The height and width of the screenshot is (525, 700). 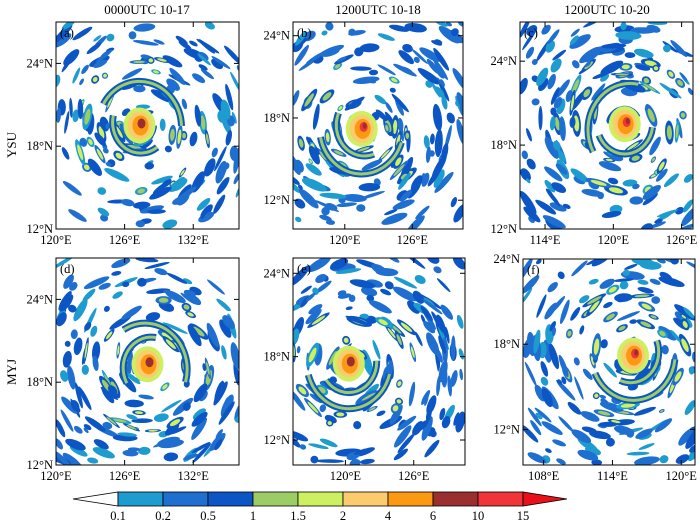 What do you see at coordinates (39, 465) in the screenshot?
I see `lat-tick-label: 12°N` at bounding box center [39, 465].